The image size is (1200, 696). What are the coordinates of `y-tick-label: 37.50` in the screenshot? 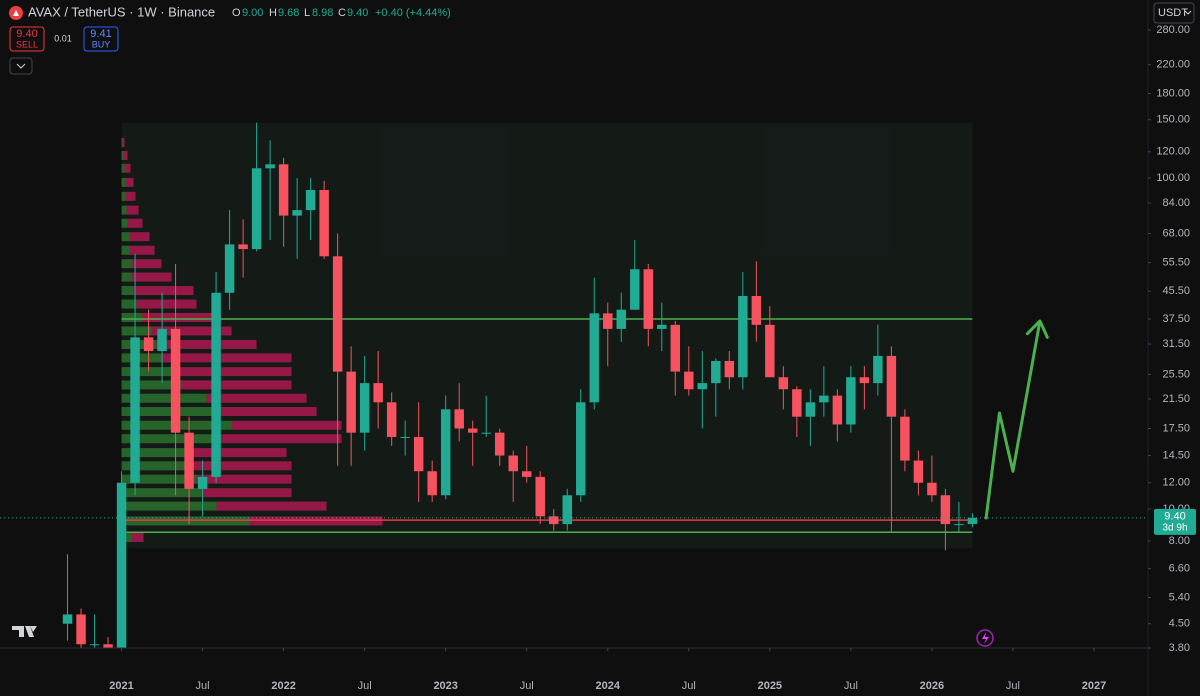 It's located at (1176, 319).